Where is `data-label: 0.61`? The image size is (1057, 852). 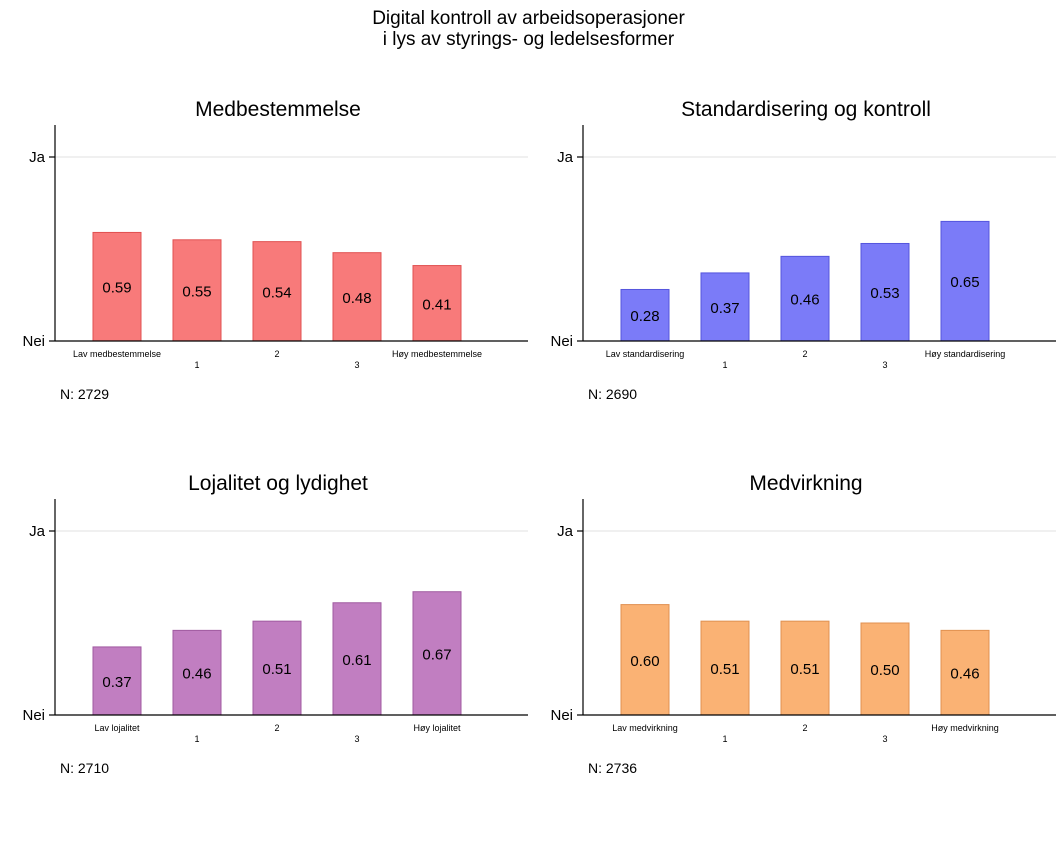 data-label: 0.61 is located at coordinates (356, 660).